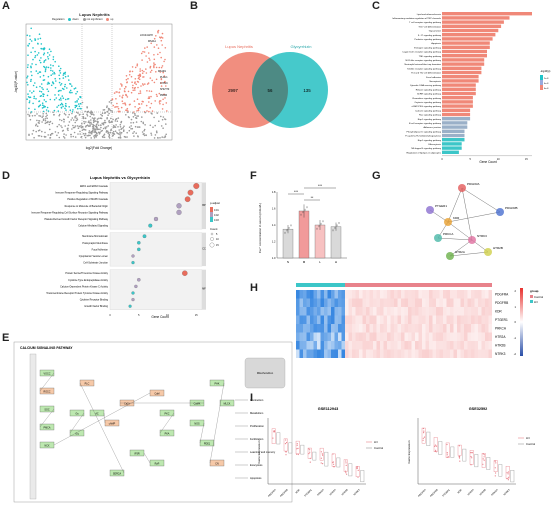 This screenshot has height=508, width=554. What do you see at coordinates (502, 295) in the screenshot?
I see `heatmap-gene-label: PDGFRA` at bounding box center [502, 295].